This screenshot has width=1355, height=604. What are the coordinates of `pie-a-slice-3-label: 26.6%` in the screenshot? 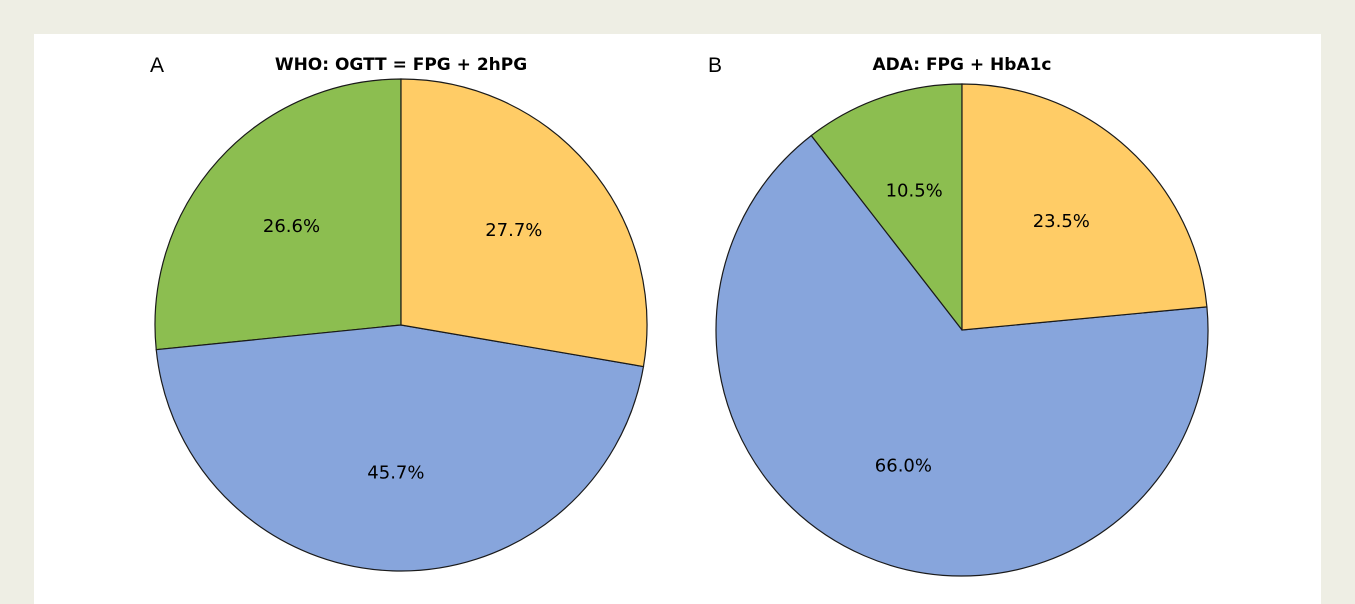 It's located at (291, 226).